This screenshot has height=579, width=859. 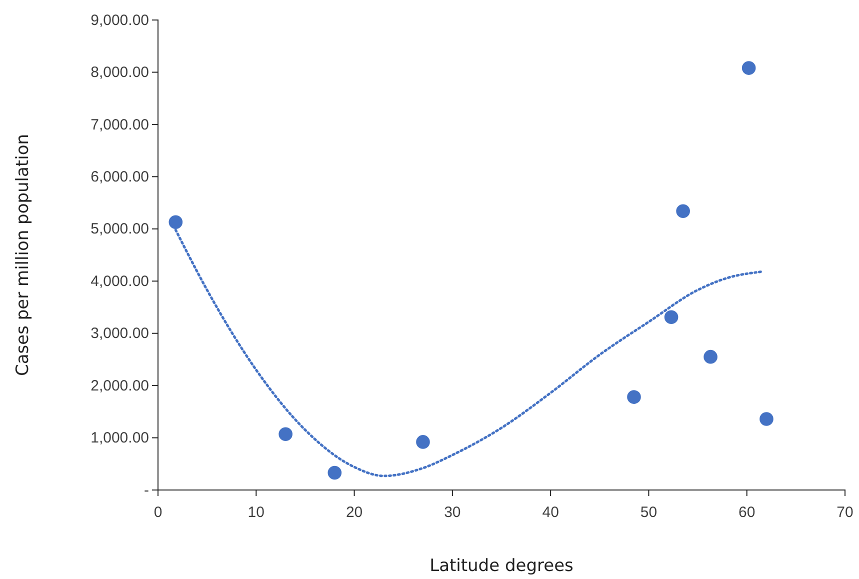 What do you see at coordinates (119, 229) in the screenshot?
I see `y-tick-label: 5,000.00` at bounding box center [119, 229].